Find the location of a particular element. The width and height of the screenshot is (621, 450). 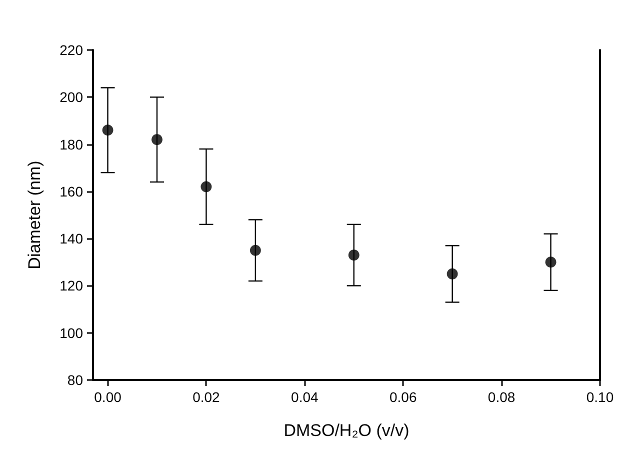

y-tick-label: 80 is located at coordinates (75, 380).